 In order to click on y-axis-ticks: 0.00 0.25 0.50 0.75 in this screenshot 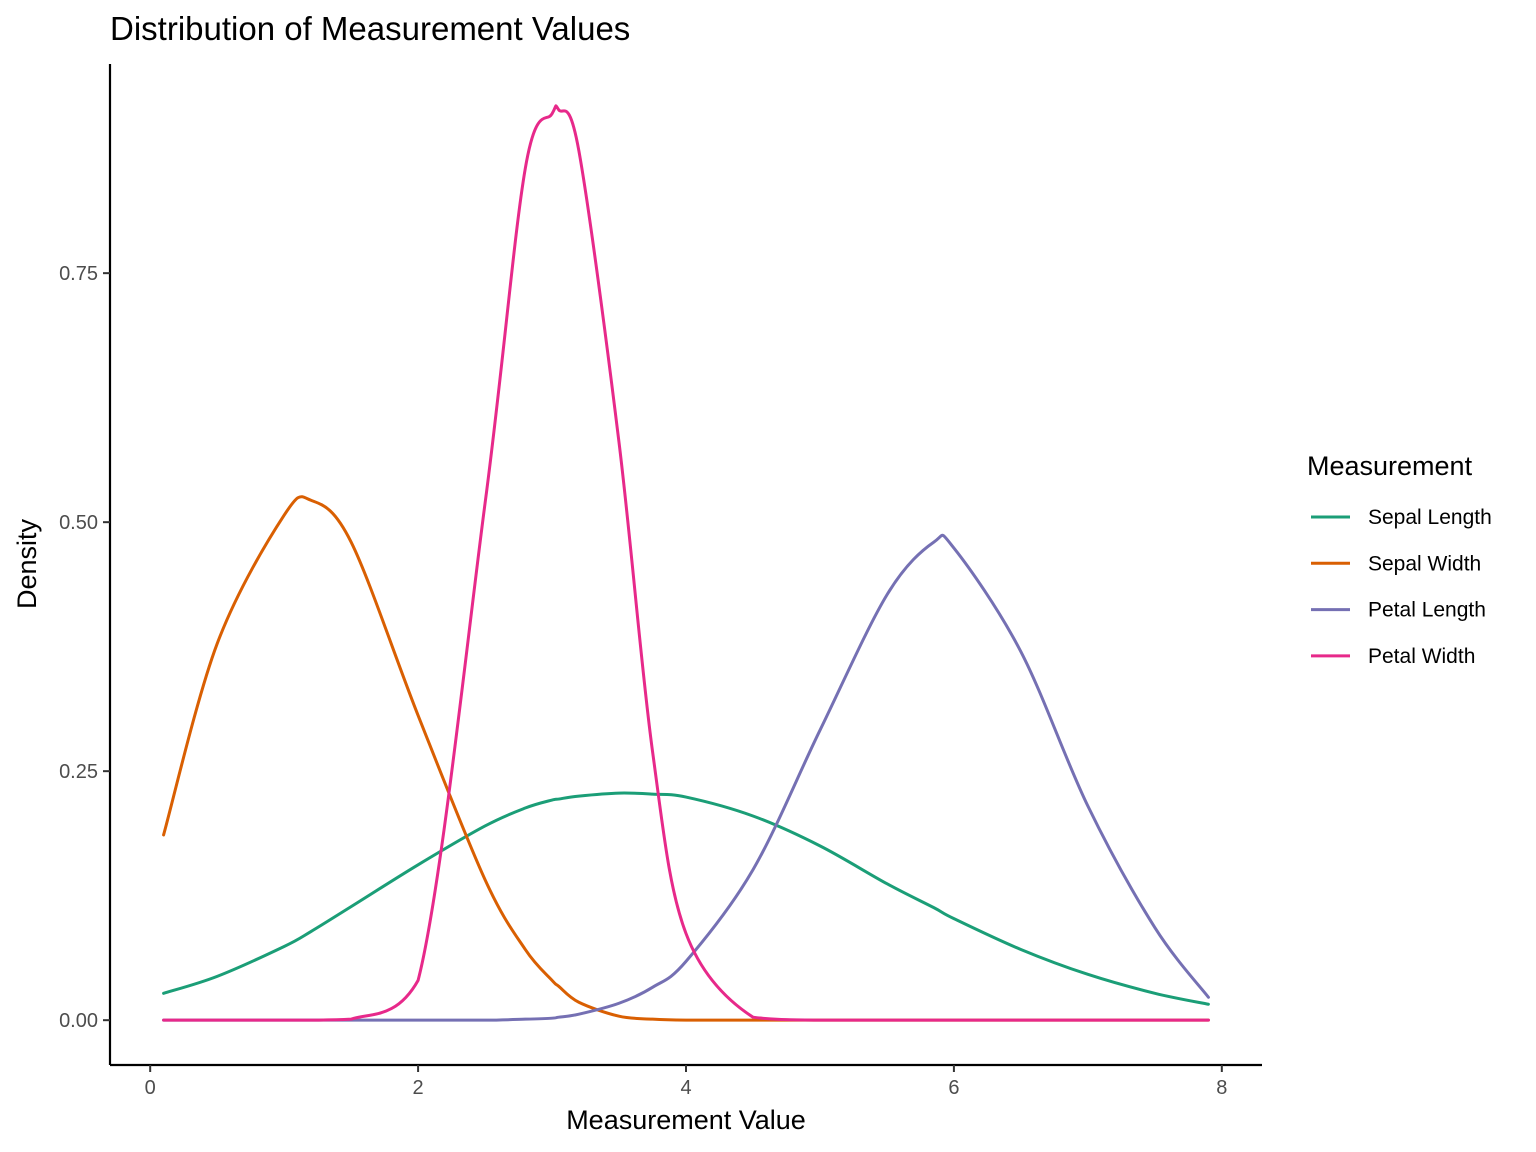, I will do `click(84, 647)`.